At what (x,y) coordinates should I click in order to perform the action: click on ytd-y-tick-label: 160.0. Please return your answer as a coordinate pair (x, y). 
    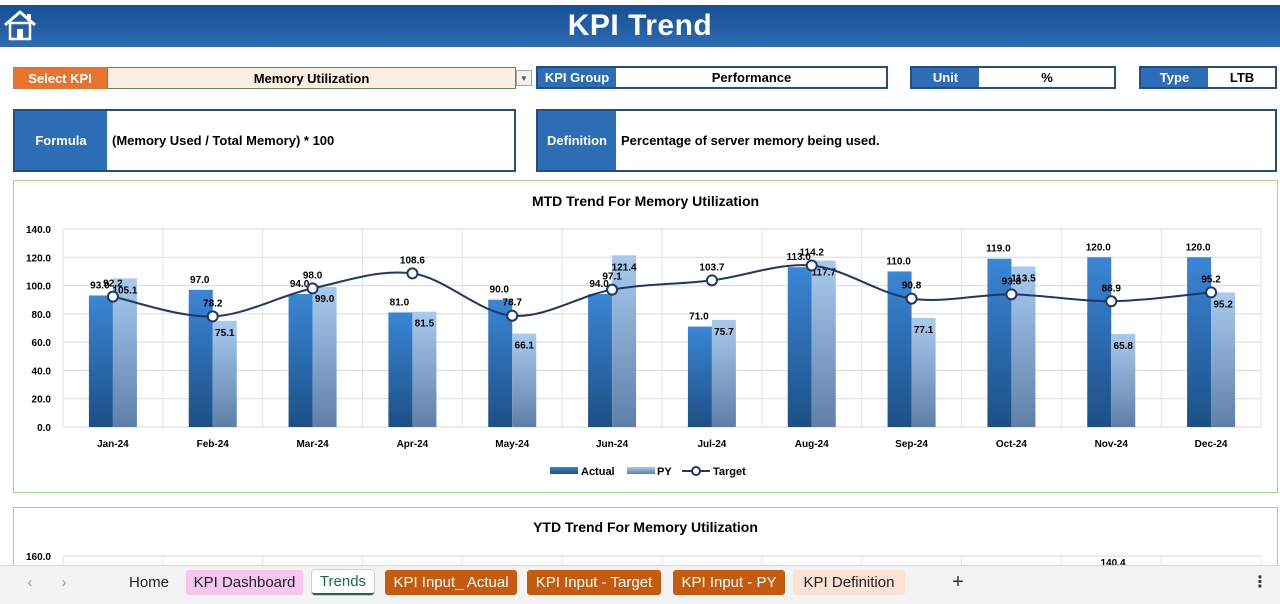
    Looking at the image, I should click on (38, 557).